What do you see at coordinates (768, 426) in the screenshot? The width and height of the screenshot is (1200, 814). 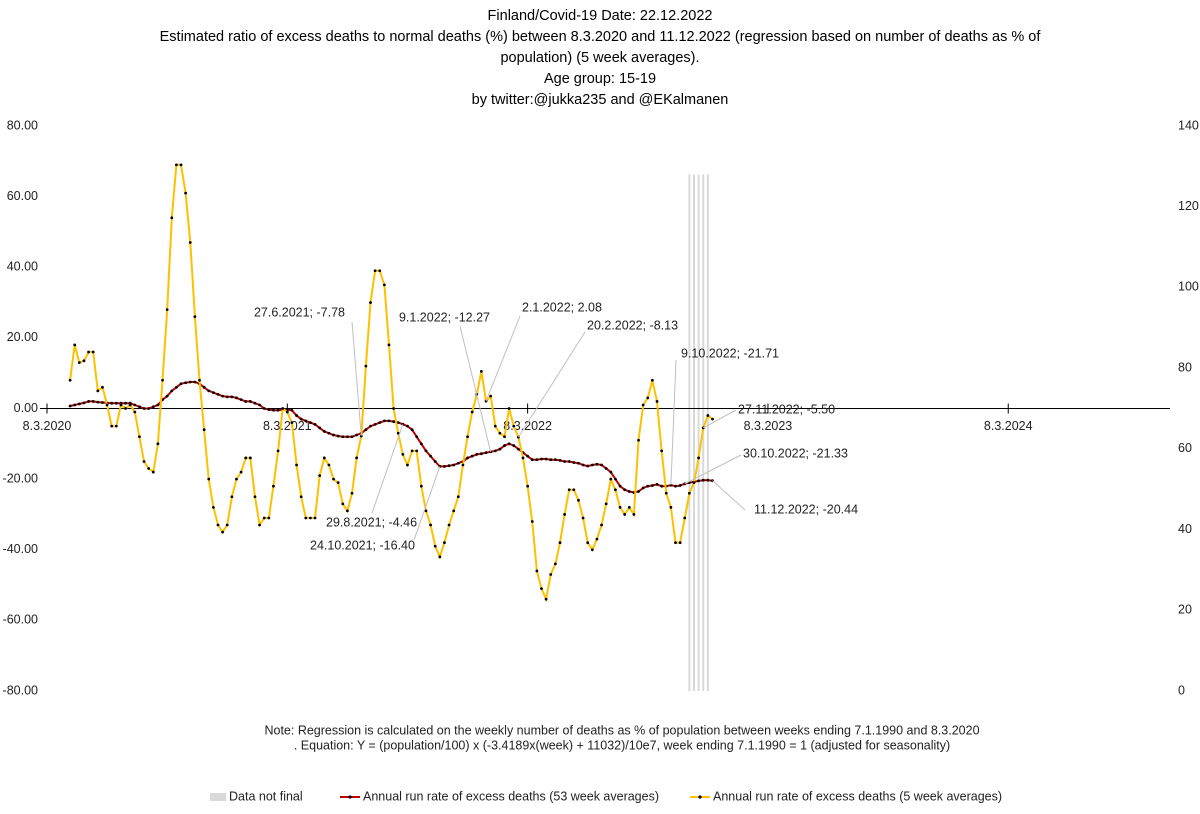 I see `x-tick-label: 8.3.2023` at bounding box center [768, 426].